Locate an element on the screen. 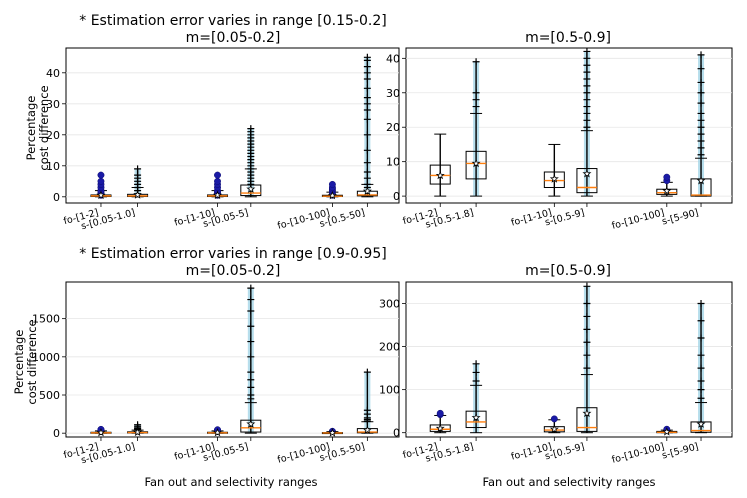 This screenshot has width=747, height=498. panel-3-plot-frame is located at coordinates (232, 359).